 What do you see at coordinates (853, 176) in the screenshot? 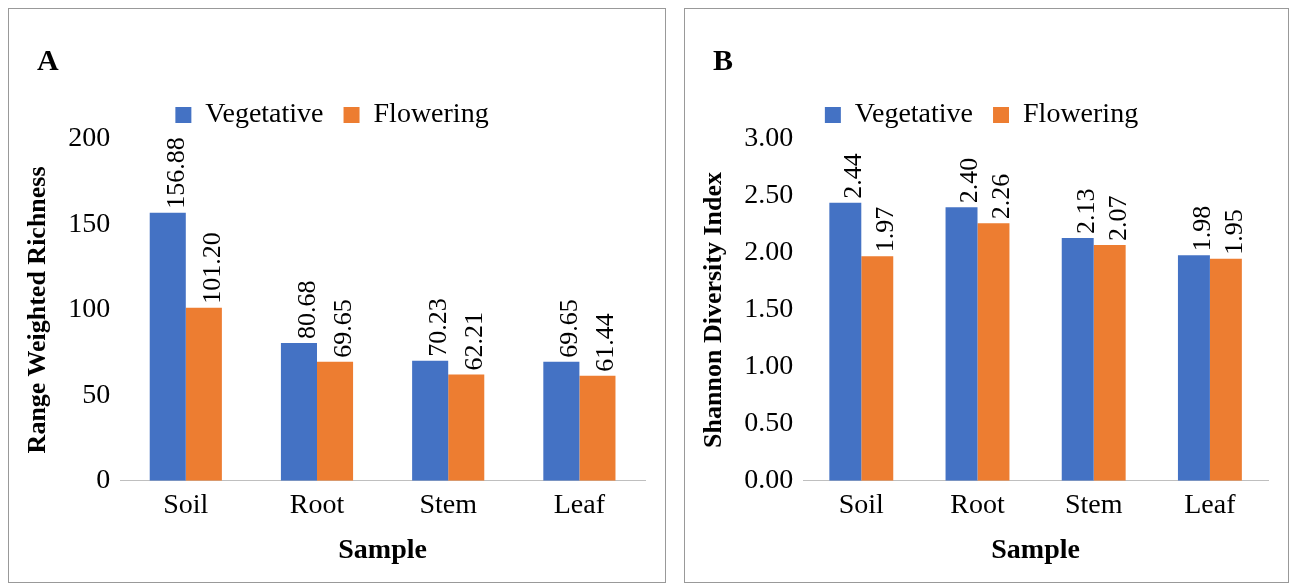
I see `data-label: 2.44` at bounding box center [853, 176].